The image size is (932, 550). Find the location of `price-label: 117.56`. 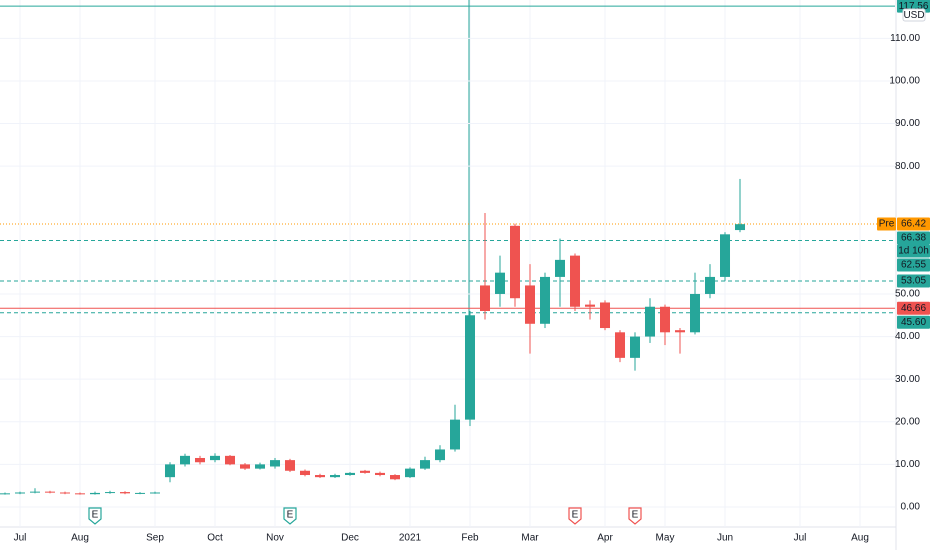

price-label: 117.56 is located at coordinates (914, 6).